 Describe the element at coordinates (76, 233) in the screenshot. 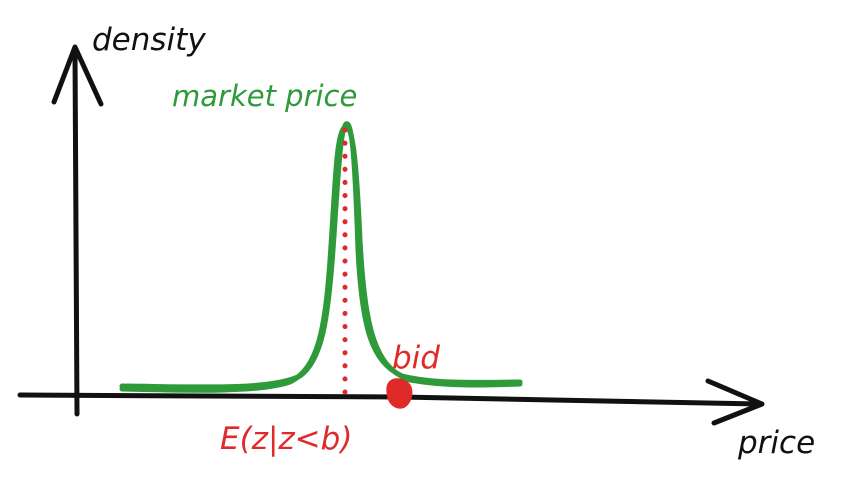

I see `y-axis-line` at that location.